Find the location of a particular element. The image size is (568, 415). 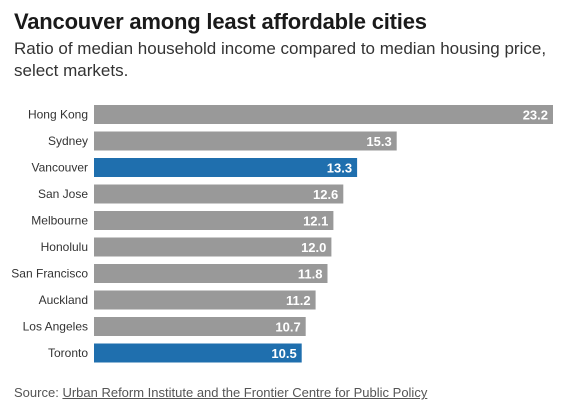

value-label-los-angeles: 10.7 is located at coordinates (287, 327).